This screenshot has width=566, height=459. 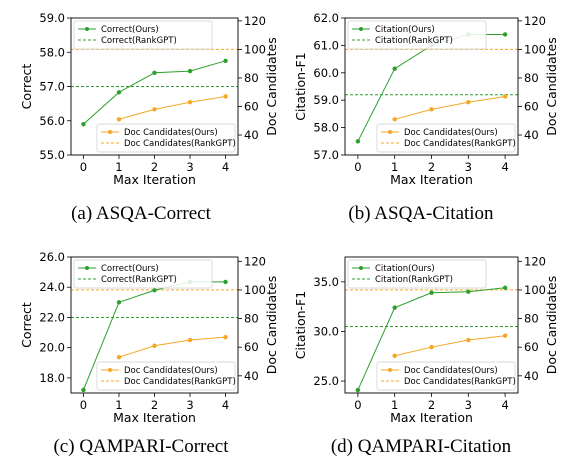 I want to click on panel-caption: (c) QAMPARI-Correct, so click(x=141, y=446).